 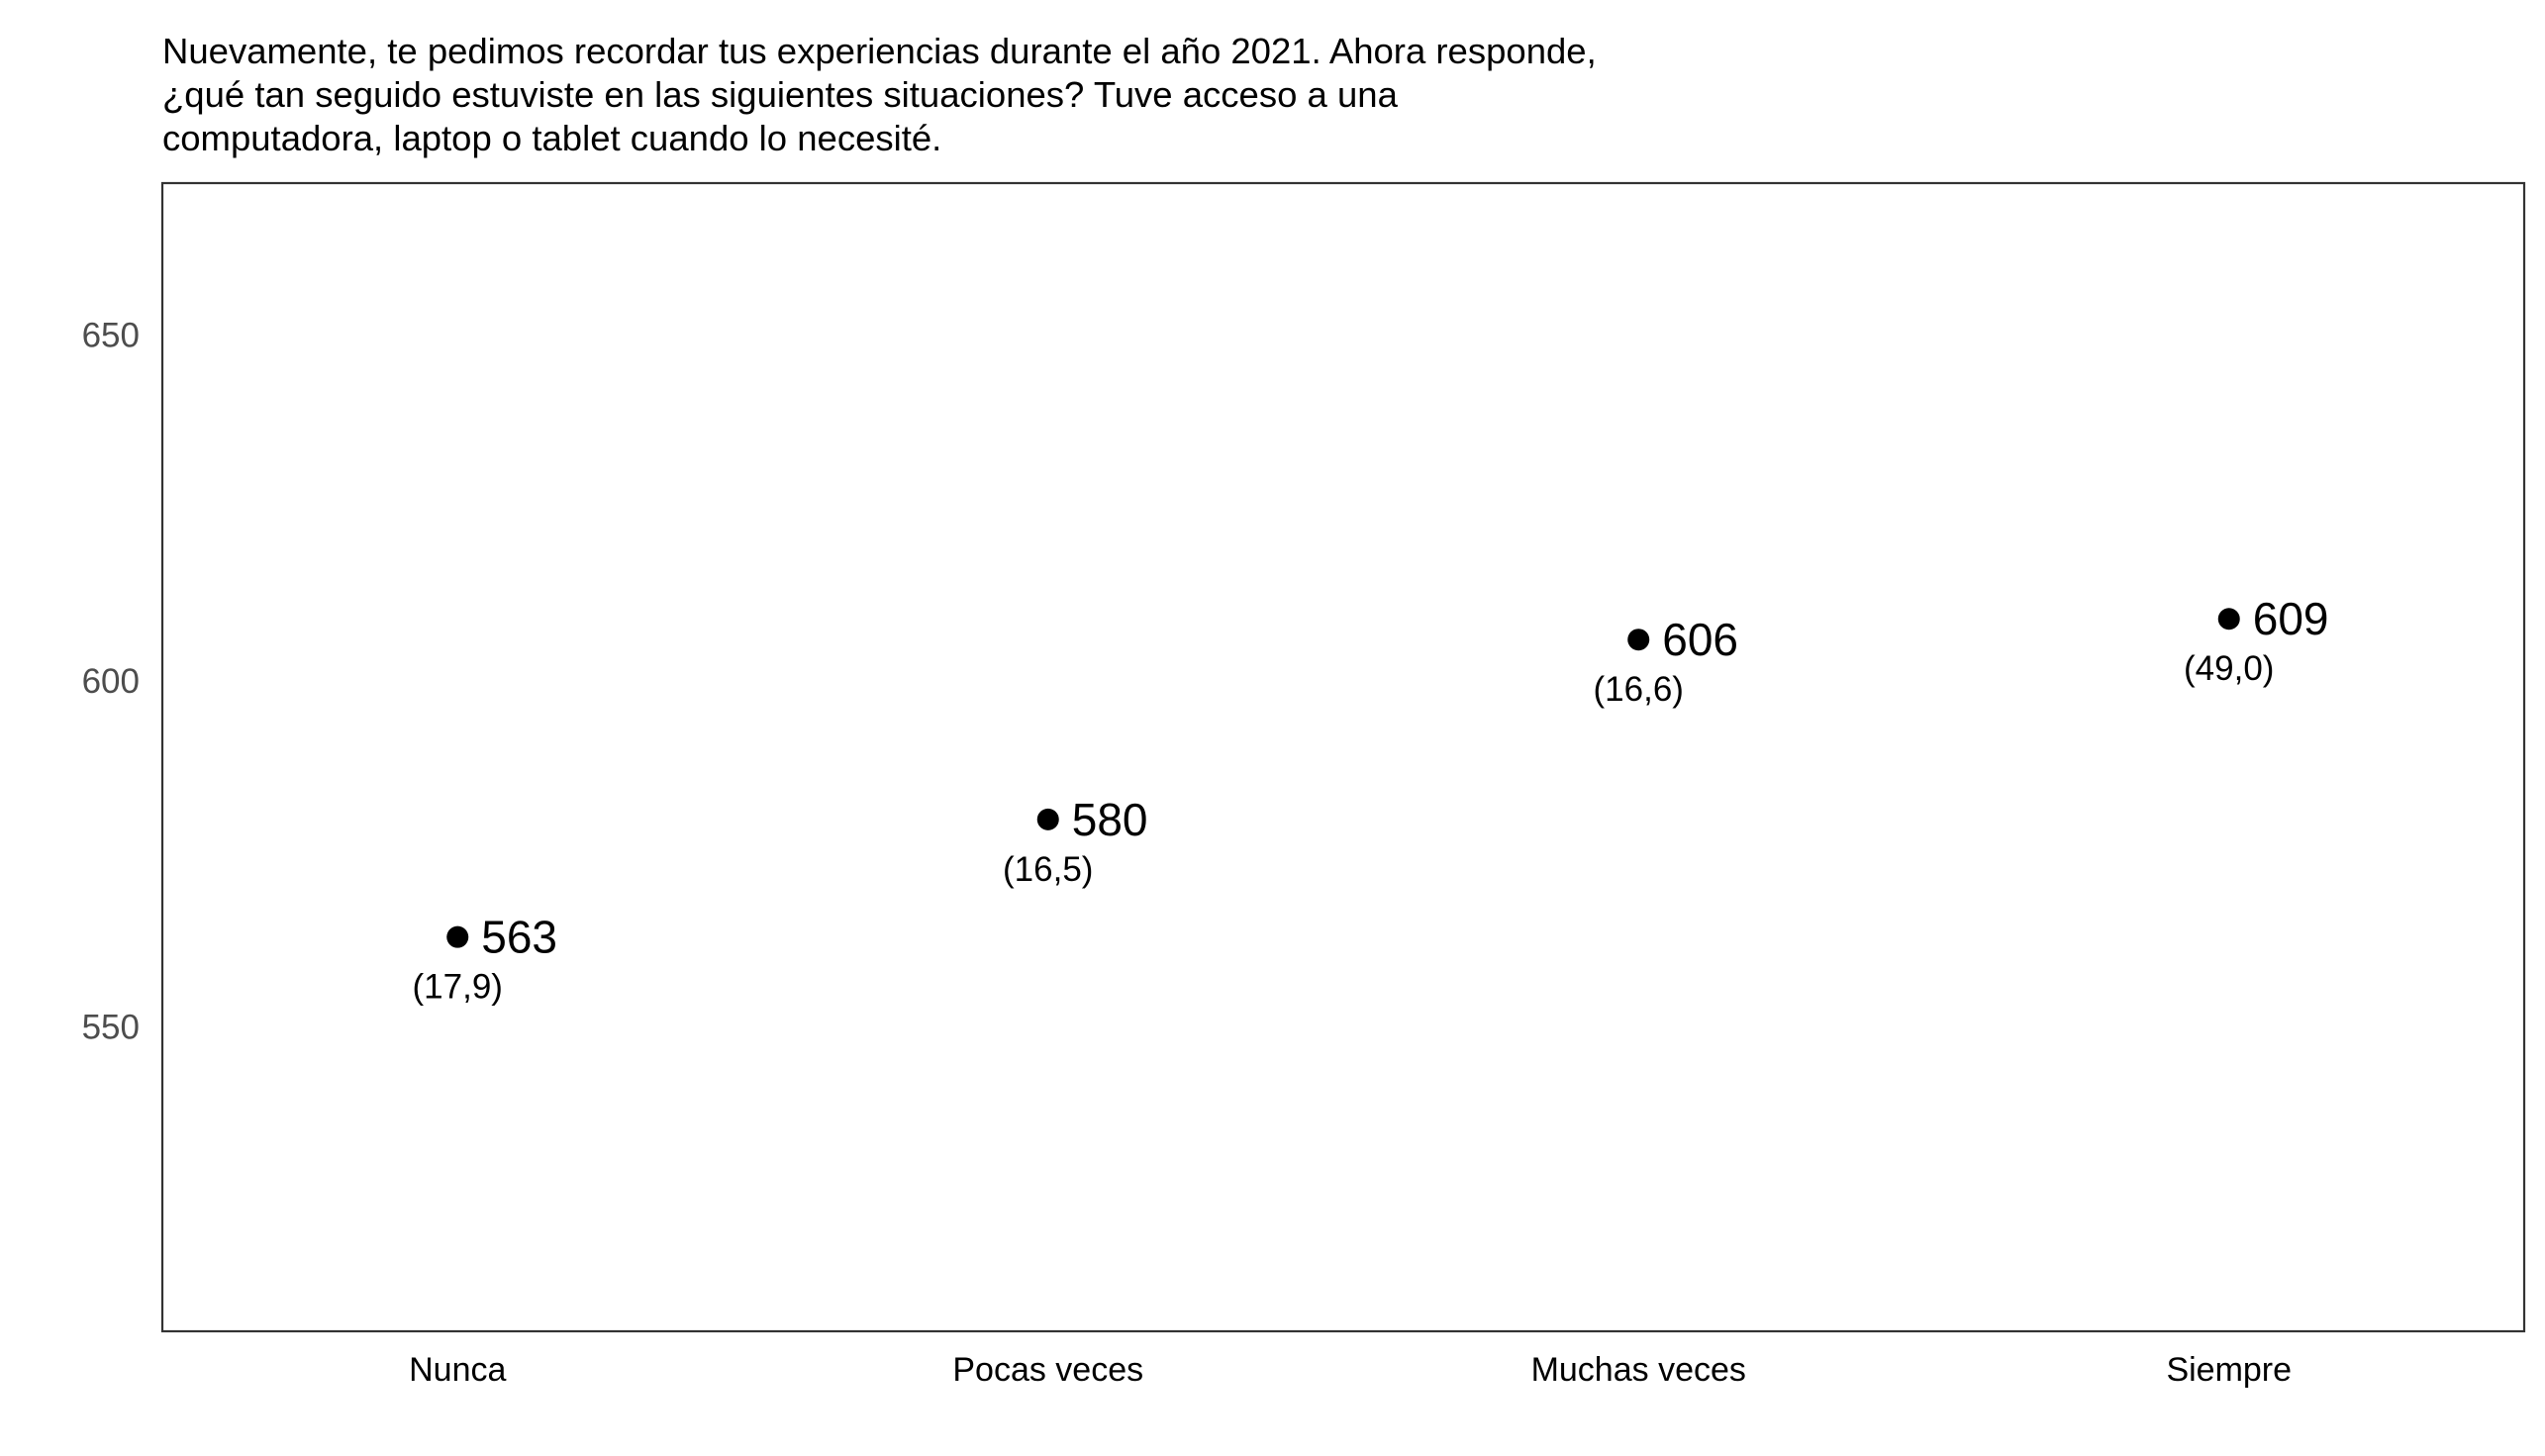 What do you see at coordinates (2291, 618) in the screenshot?
I see `value-label: 609` at bounding box center [2291, 618].